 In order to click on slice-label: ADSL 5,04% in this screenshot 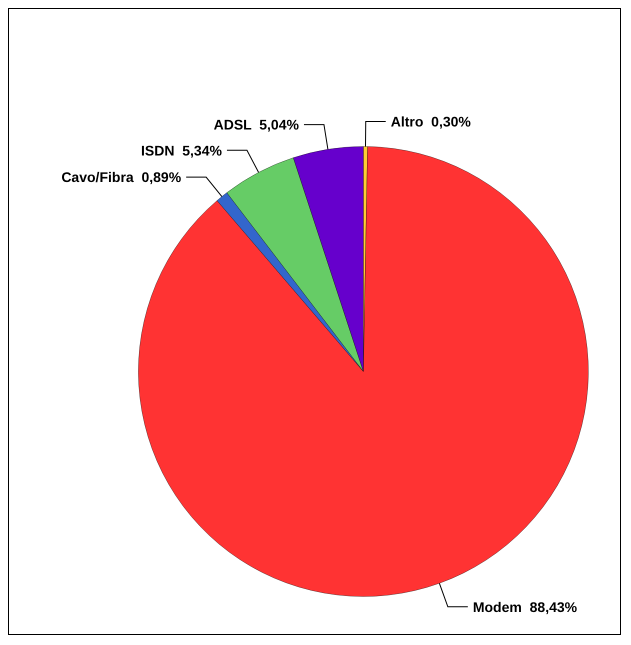, I will do `click(257, 124)`.